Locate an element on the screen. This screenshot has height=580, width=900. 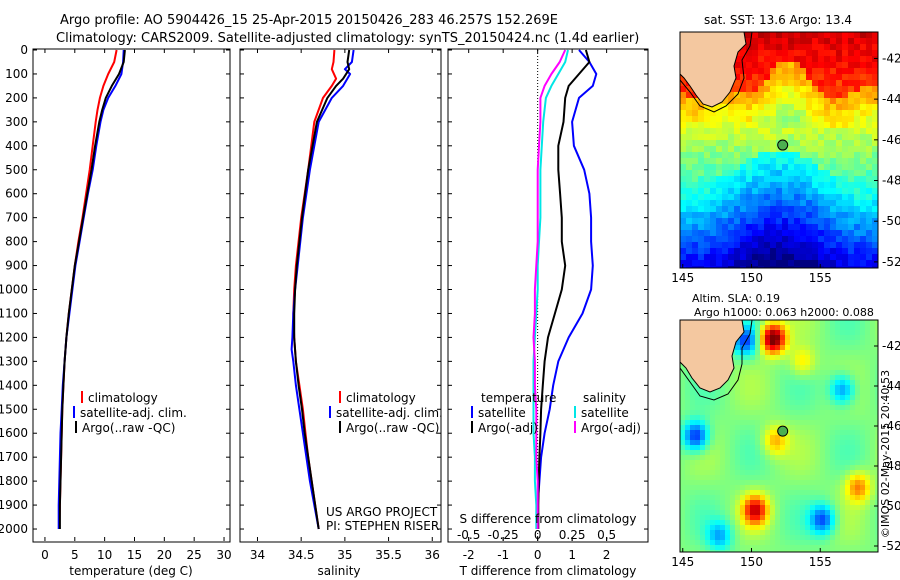
shelf-contour is located at coordinates (716, 360).